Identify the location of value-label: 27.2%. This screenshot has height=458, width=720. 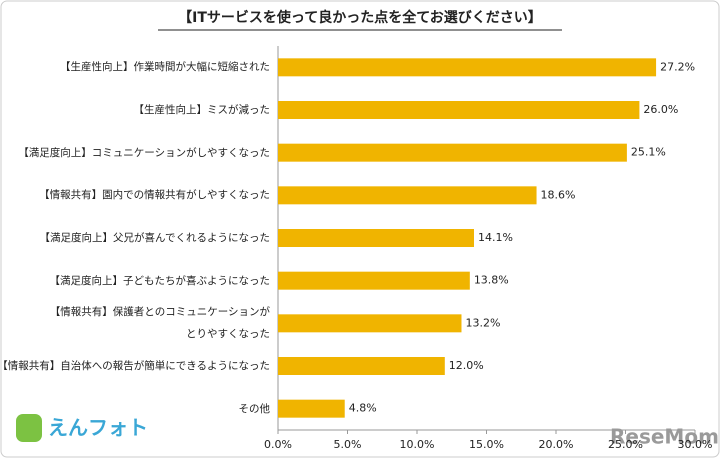
(677, 66).